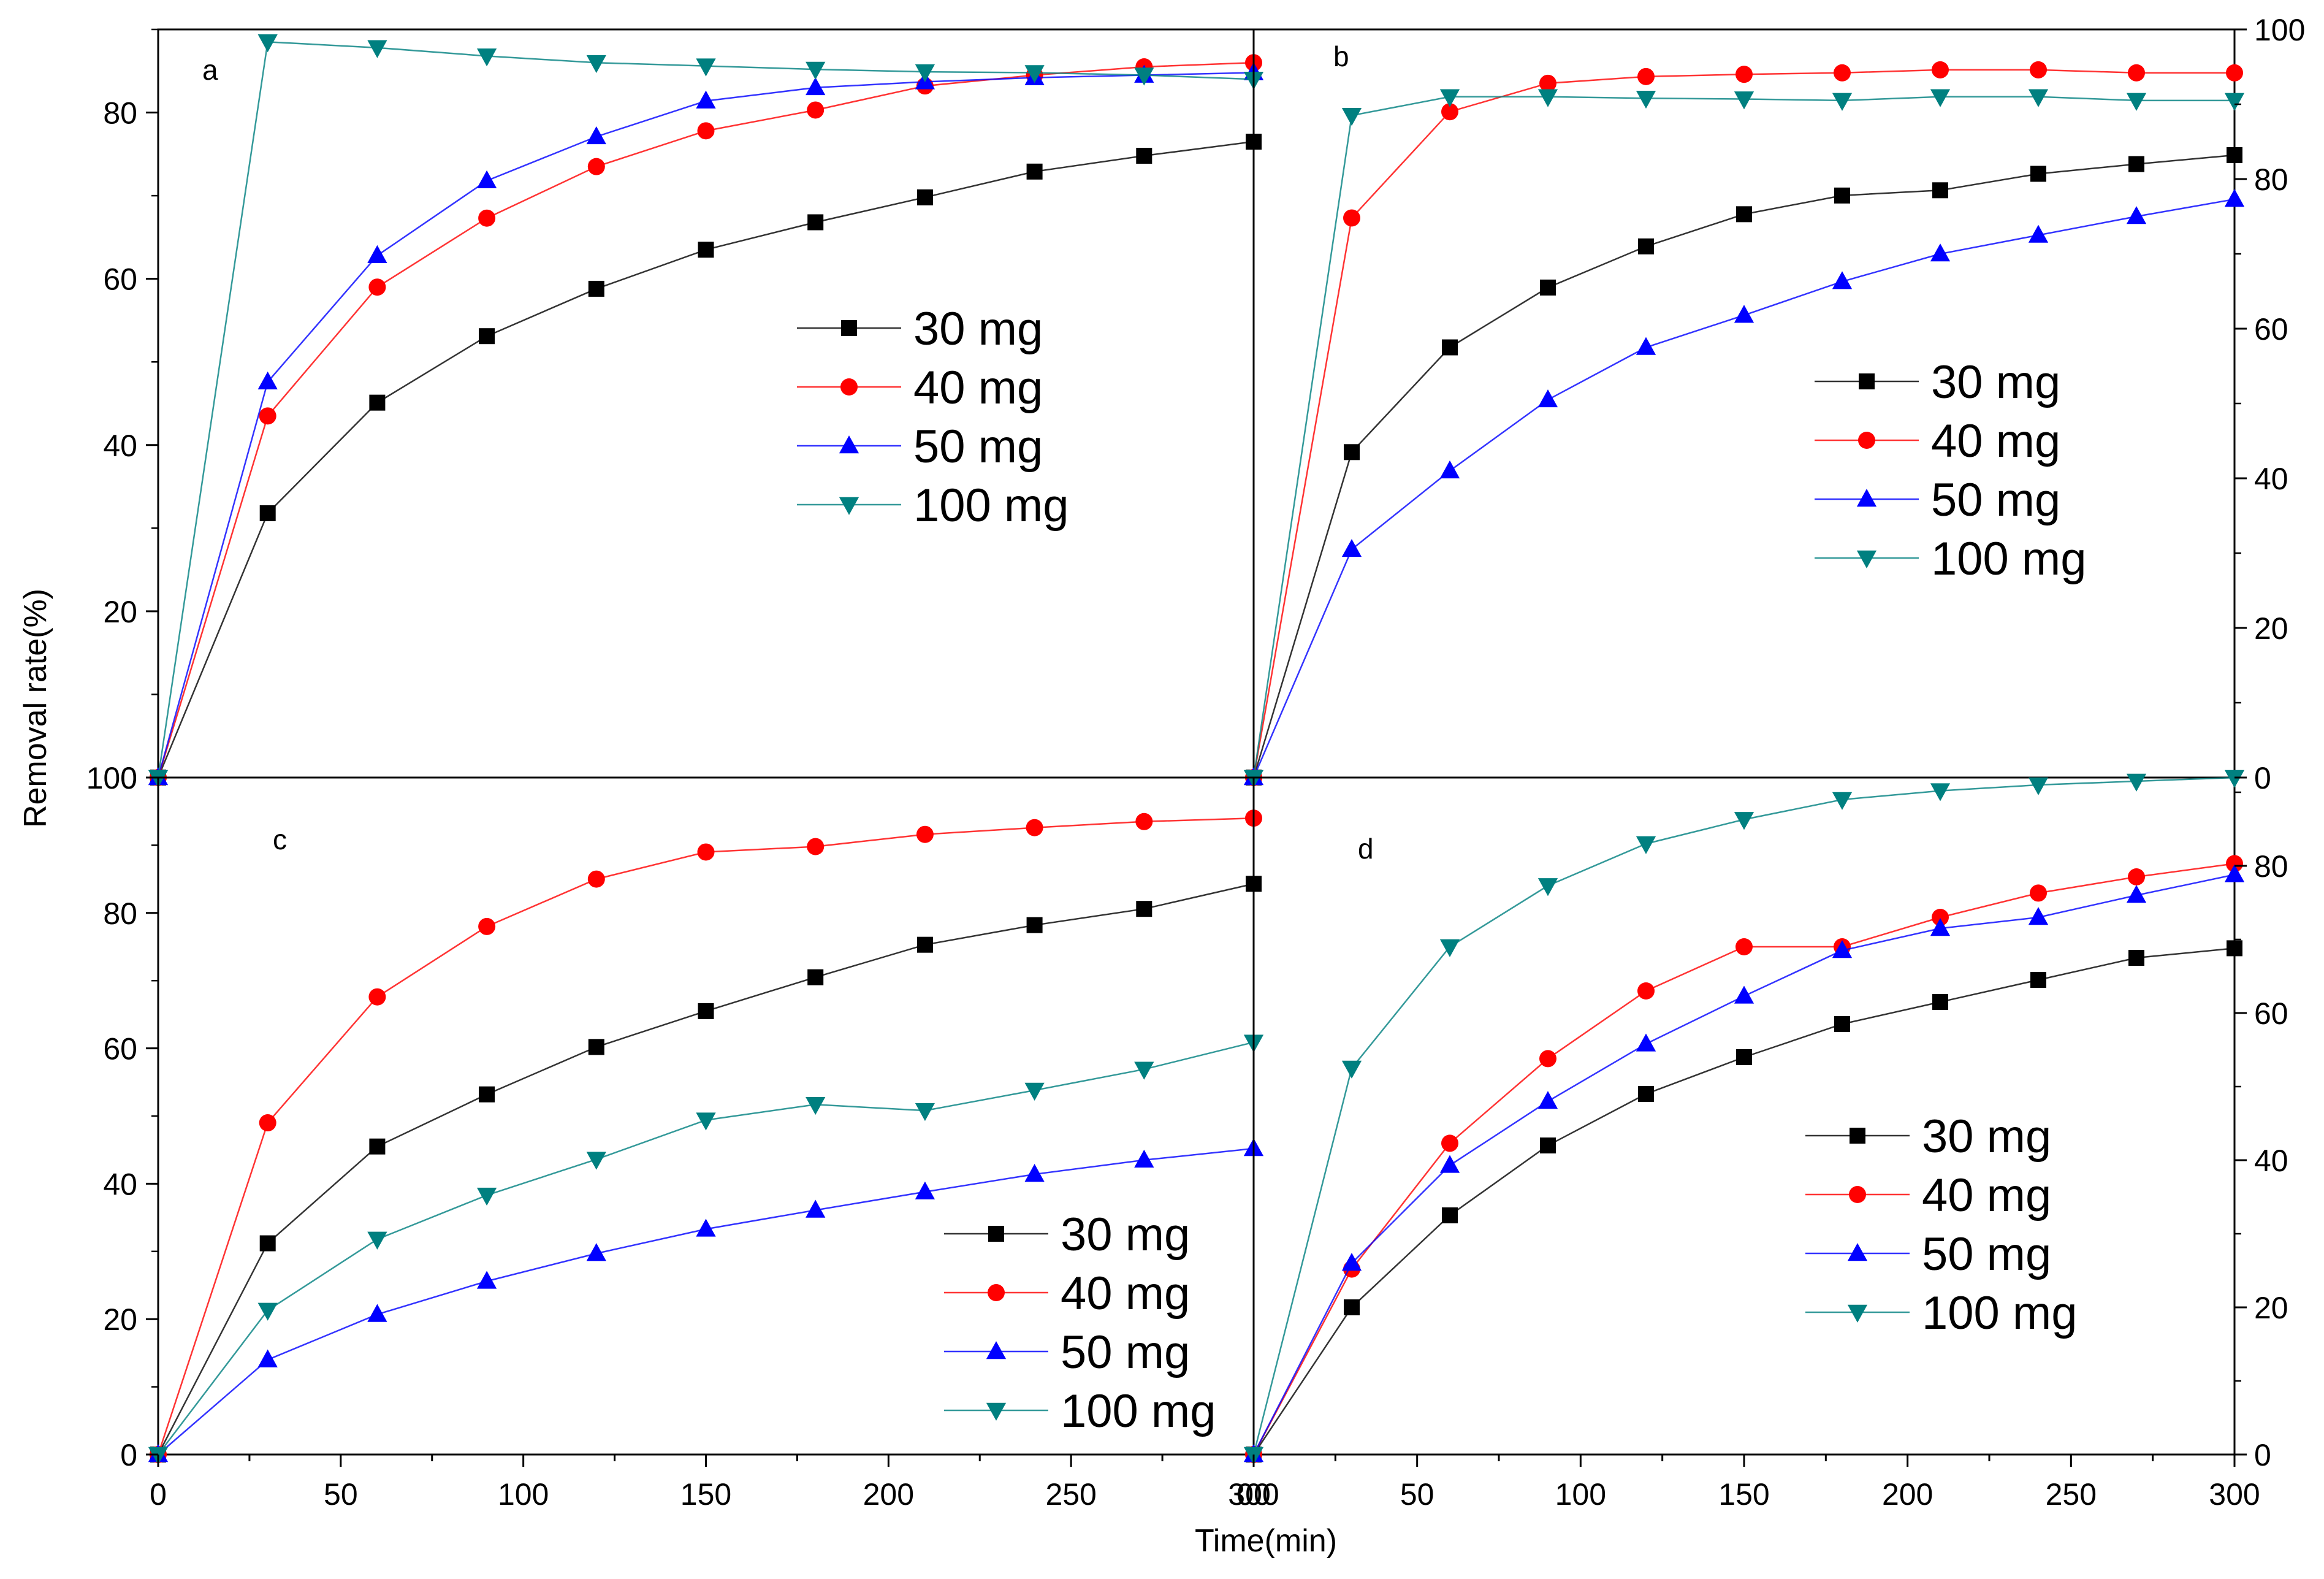 The width and height of the screenshot is (2324, 1579). What do you see at coordinates (1928, 1137) in the screenshot?
I see `legend-item: 30 mg` at bounding box center [1928, 1137].